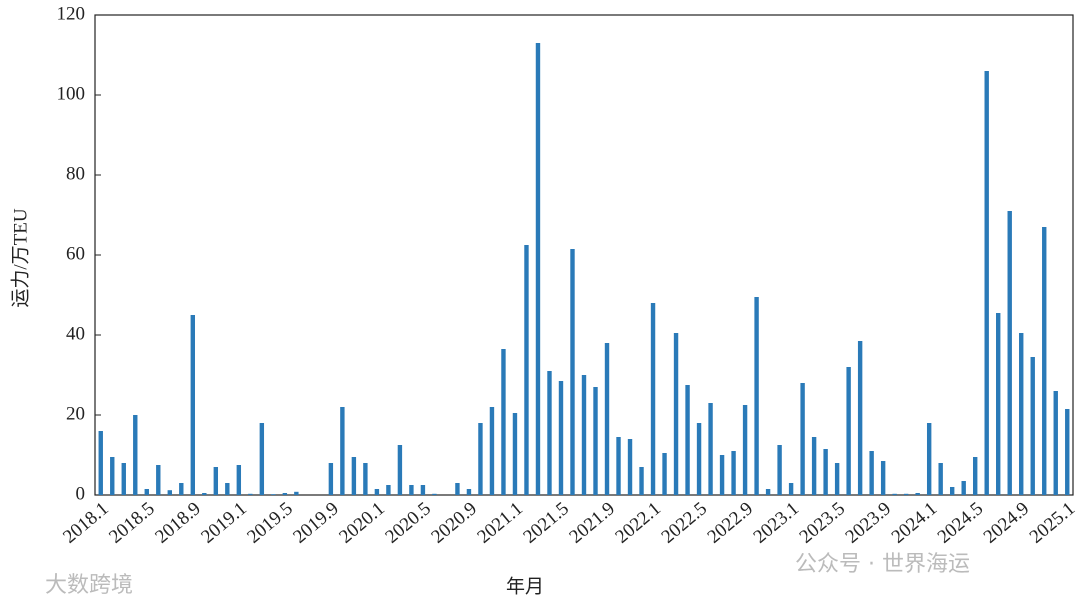 The height and width of the screenshot is (607, 1080). What do you see at coordinates (915, 523) in the screenshot?
I see `x-tick-label: 2024.1` at bounding box center [915, 523].